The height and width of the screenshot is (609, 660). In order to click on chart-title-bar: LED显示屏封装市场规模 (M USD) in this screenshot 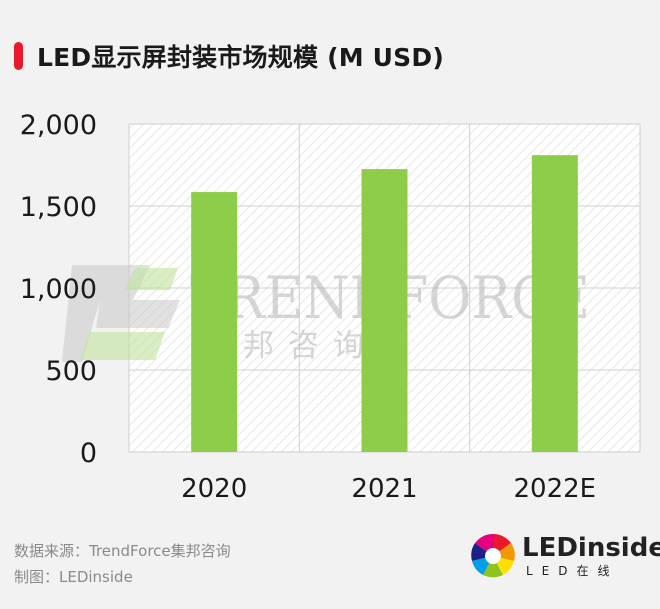, I will do `click(229, 56)`.